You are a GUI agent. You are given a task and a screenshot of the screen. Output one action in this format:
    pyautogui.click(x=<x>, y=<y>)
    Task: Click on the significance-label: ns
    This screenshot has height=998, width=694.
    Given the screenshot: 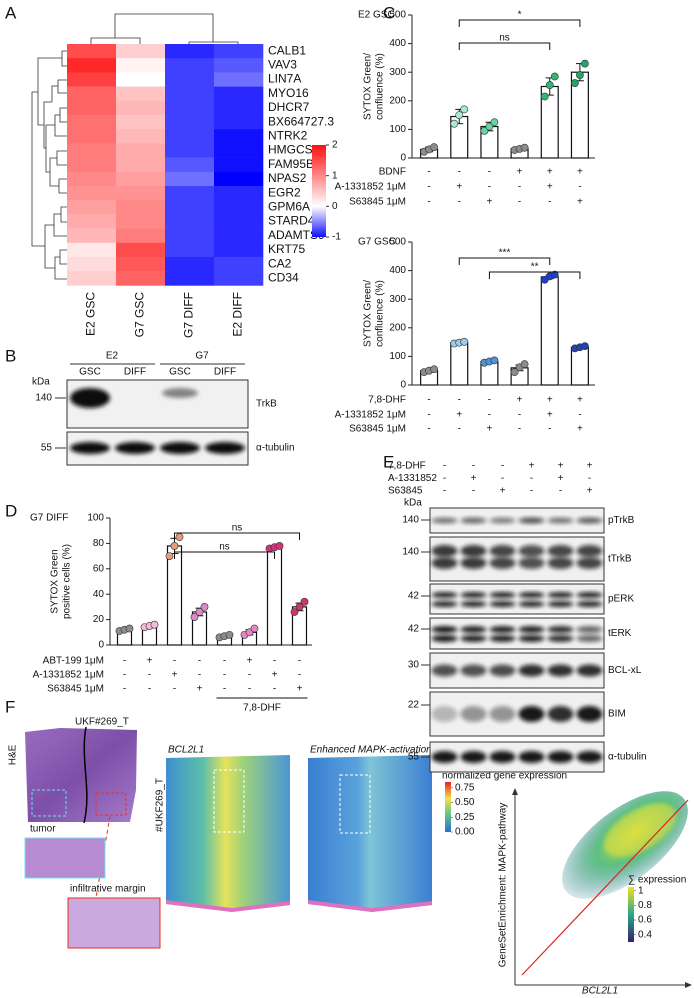 What is the action you would take?
    pyautogui.click(x=504, y=38)
    